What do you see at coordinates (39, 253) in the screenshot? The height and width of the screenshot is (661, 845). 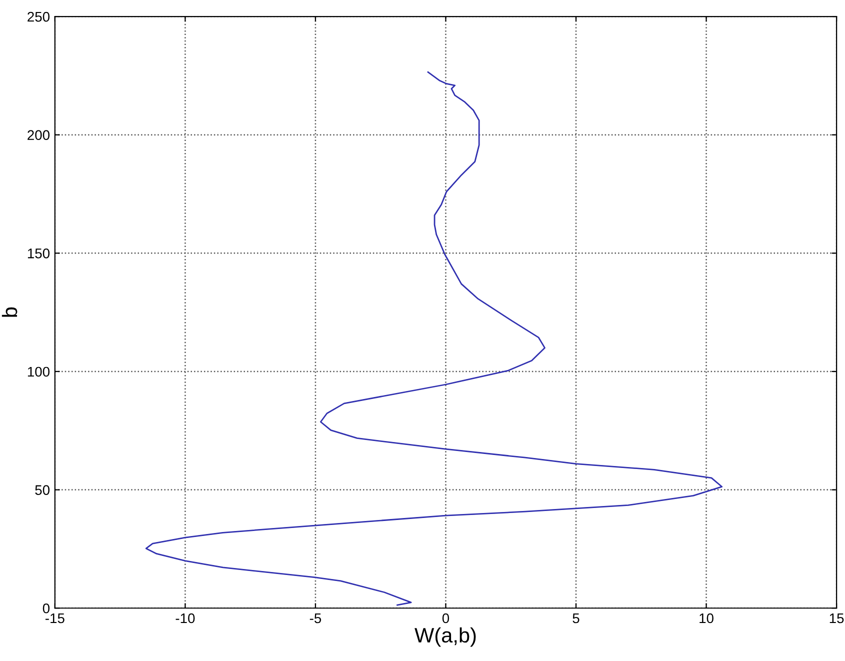 I see `y-tick-label: 150` at bounding box center [39, 253].